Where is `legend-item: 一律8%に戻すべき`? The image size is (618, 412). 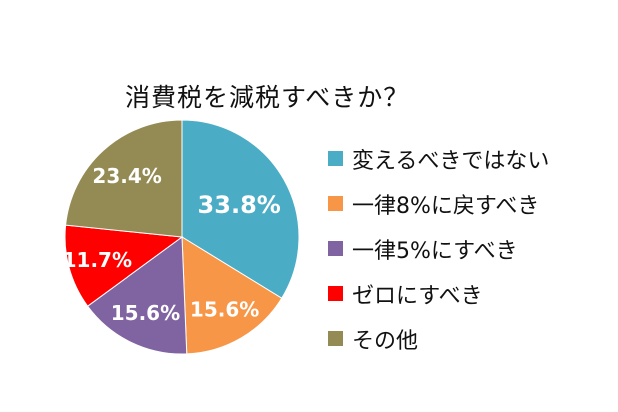 legend-item: 一律8%に戻すべき is located at coordinates (438, 203).